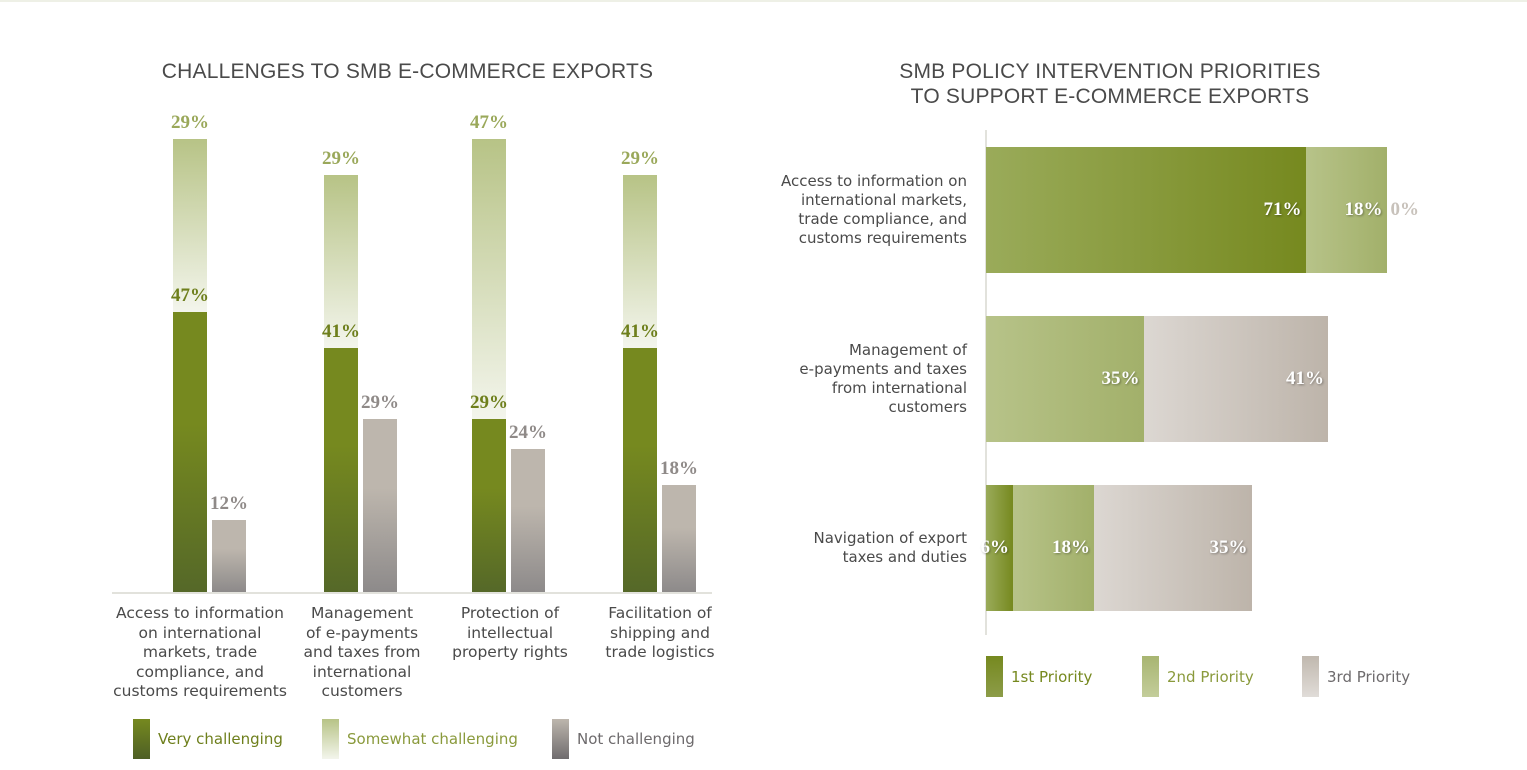 The height and width of the screenshot is (770, 1527). Describe the element at coordinates (1405, 209) in the screenshot. I see `value-label-3rd-priority: 0%` at that location.